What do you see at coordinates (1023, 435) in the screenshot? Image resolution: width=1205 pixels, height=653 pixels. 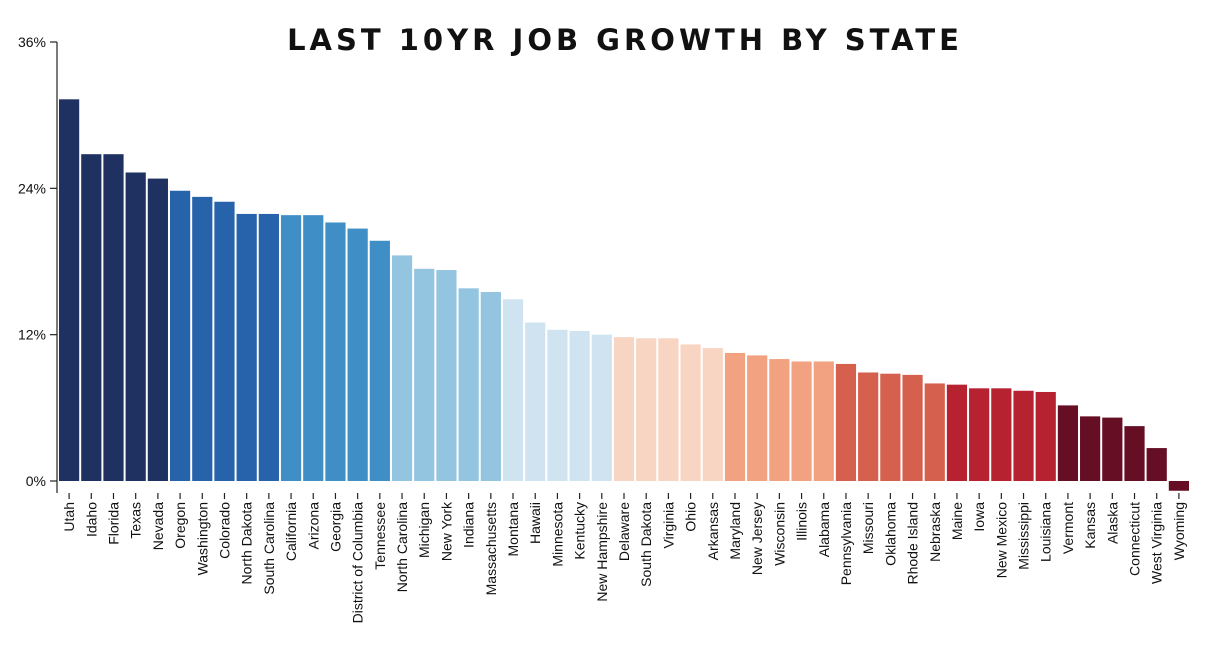 I see `bar-mississippi` at bounding box center [1023, 435].